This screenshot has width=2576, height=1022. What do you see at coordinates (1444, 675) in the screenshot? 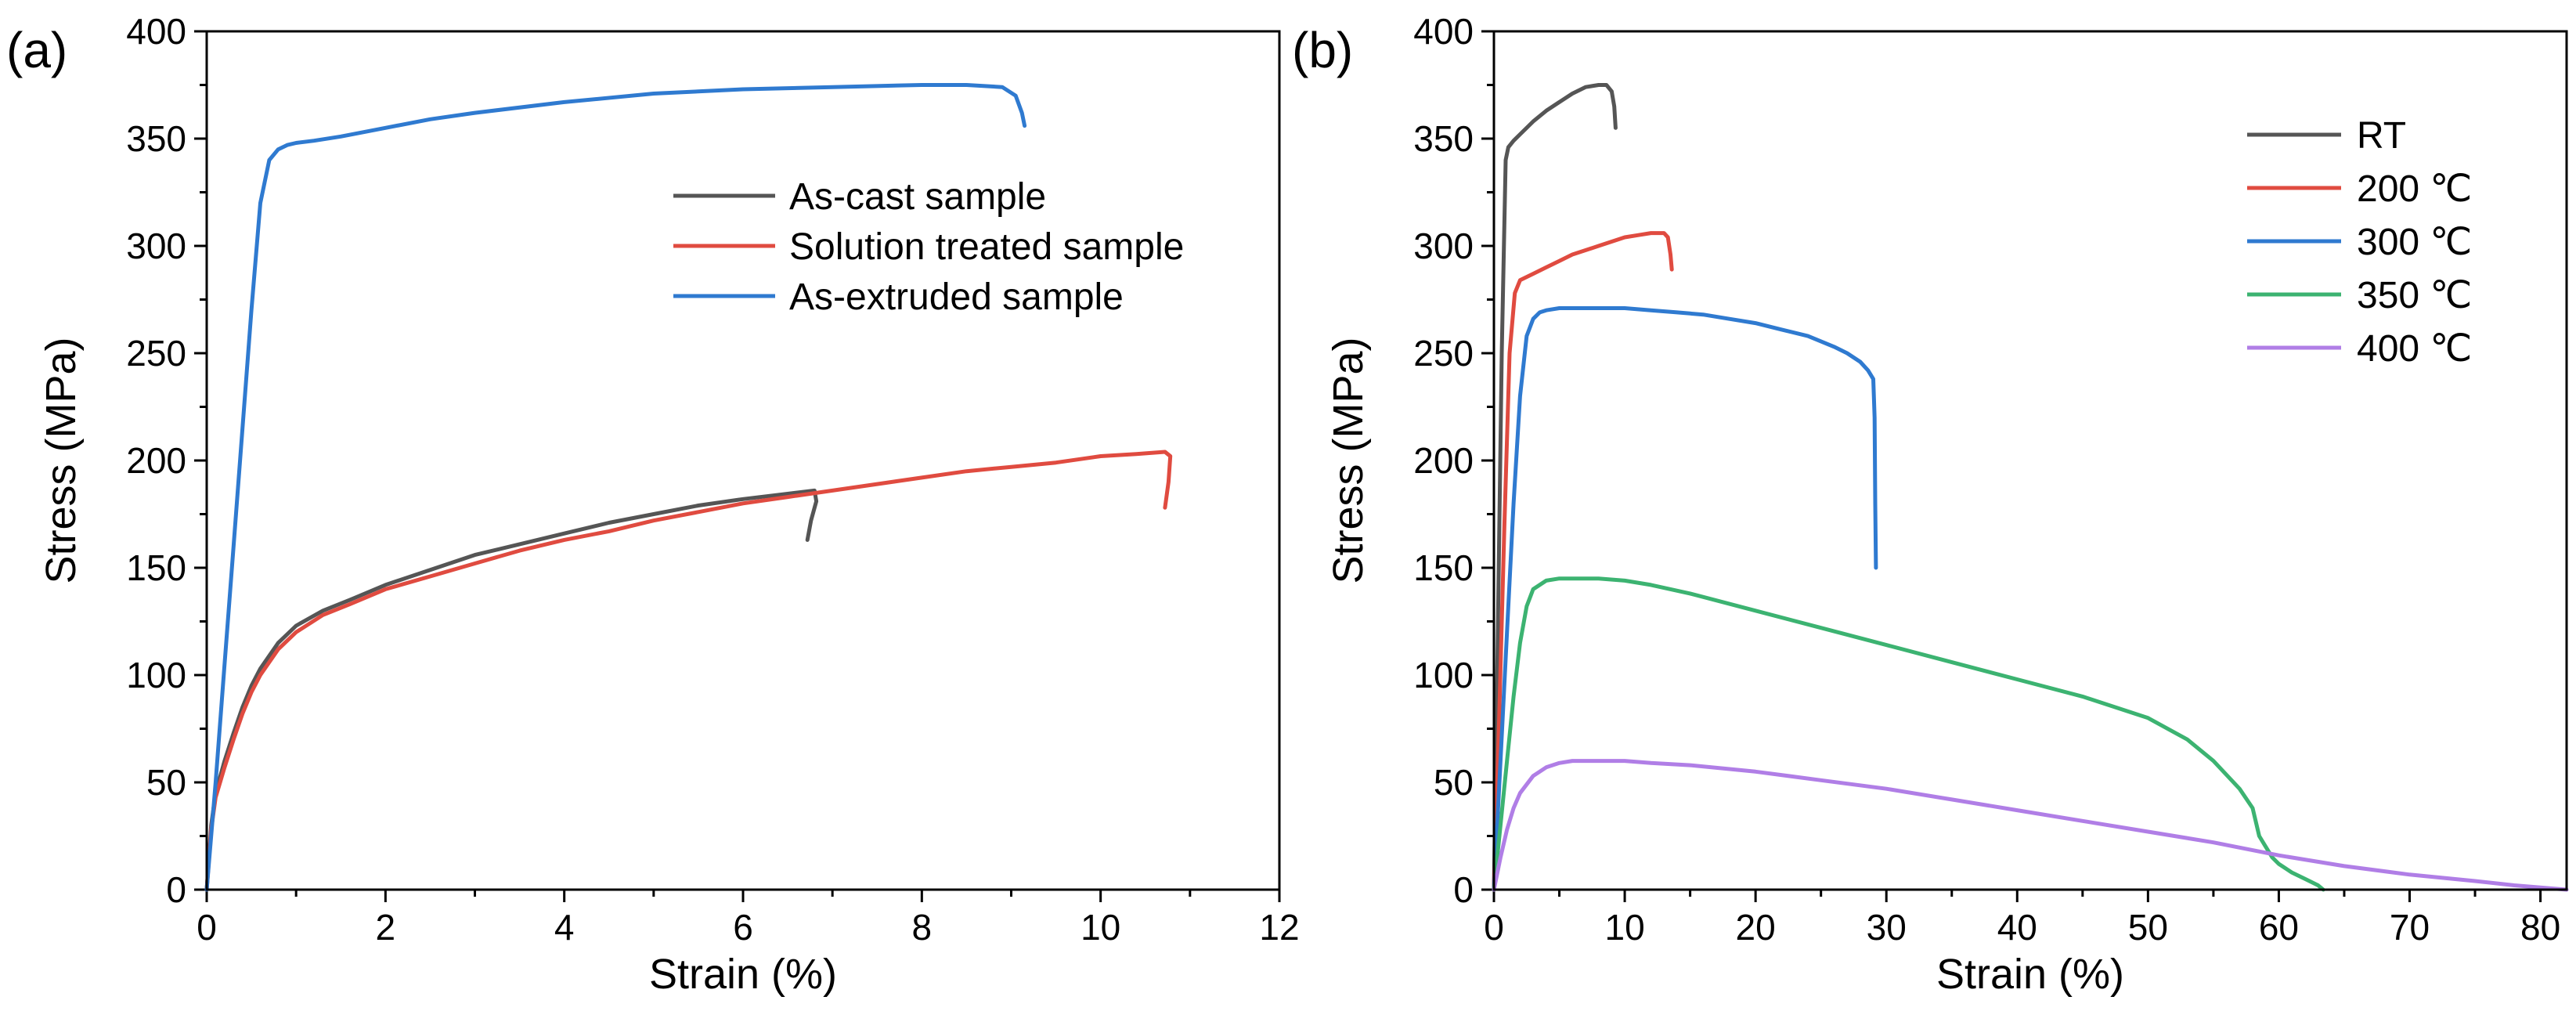
I see `panel-b-y-tick-label: 100` at bounding box center [1444, 675].